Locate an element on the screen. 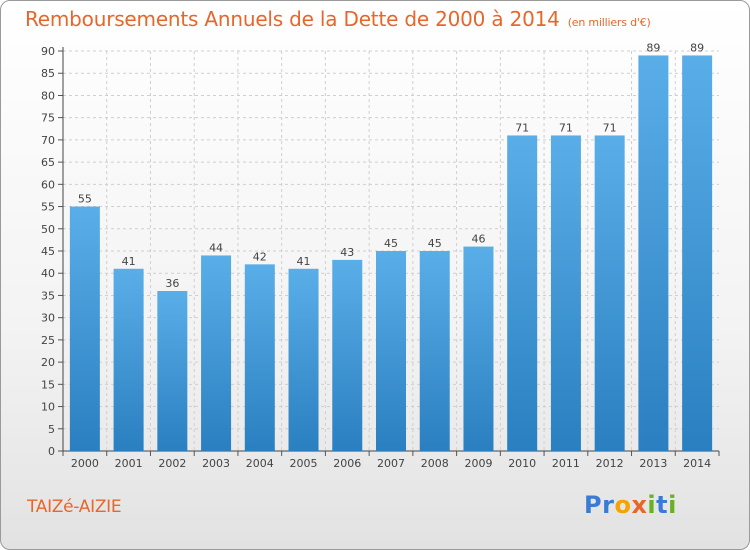 Image resolution: width=750 pixels, height=550 pixels. y-tick-label: 20 is located at coordinates (48, 362).